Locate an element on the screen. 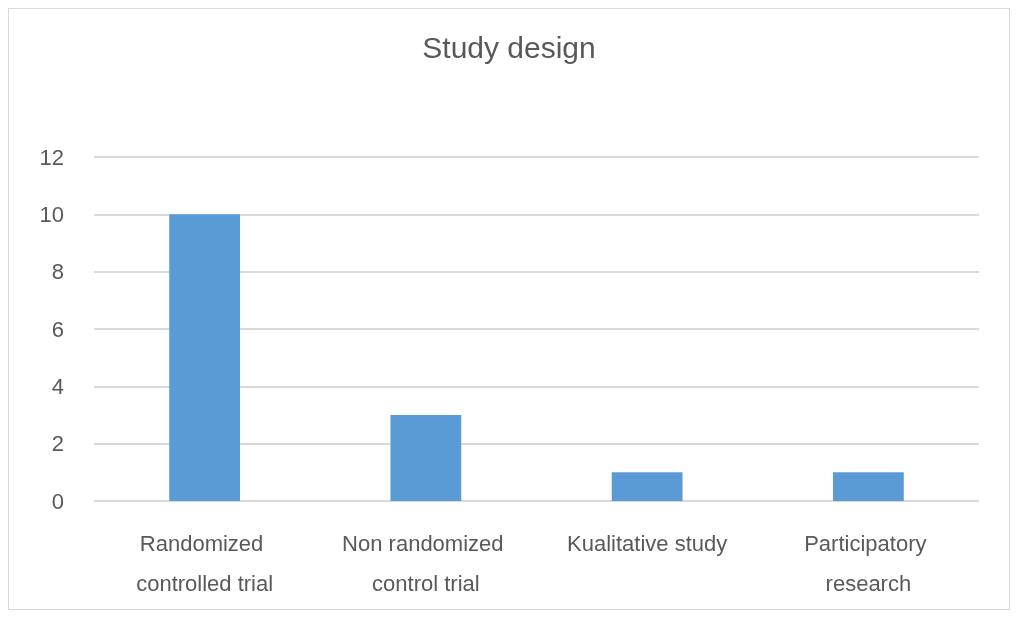 The width and height of the screenshot is (1019, 620). x-tick-label: Participatory research is located at coordinates (868, 563).